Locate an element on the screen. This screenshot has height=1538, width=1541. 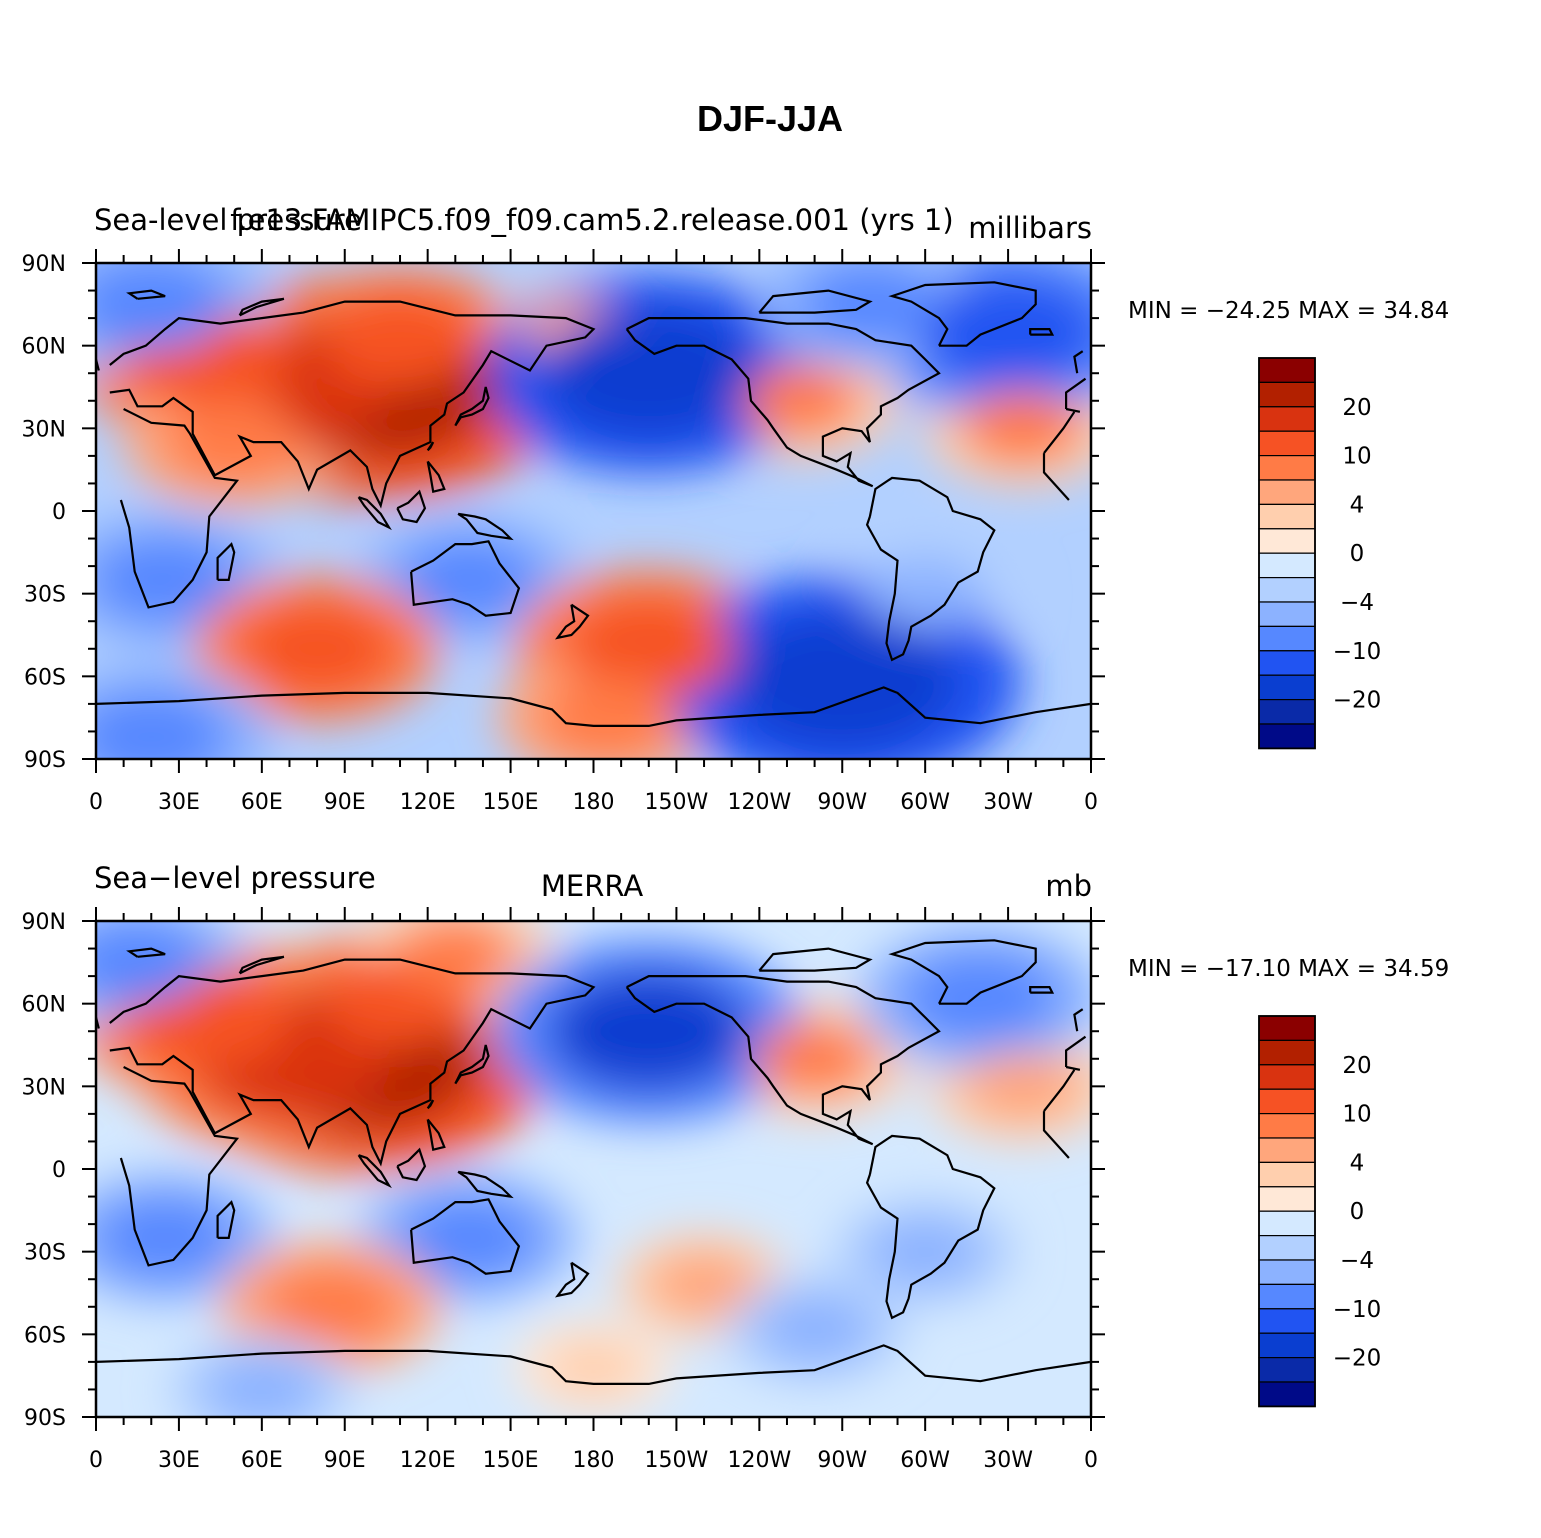
lat-tick-label: 90N is located at coordinates (44, 264).